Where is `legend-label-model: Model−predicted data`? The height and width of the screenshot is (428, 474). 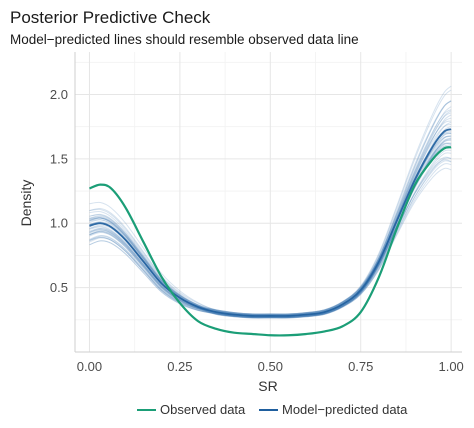 legend-label-model: Model−predicted data is located at coordinates (345, 409).